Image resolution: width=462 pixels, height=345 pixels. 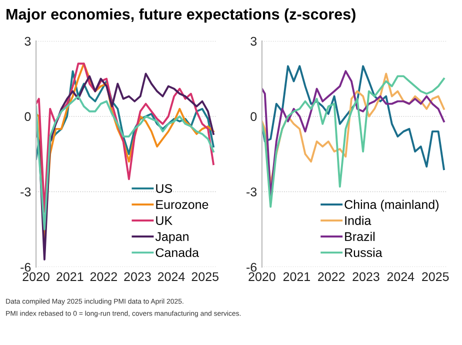 What do you see at coordinates (177, 253) in the screenshot?
I see `legend-label: Canada` at bounding box center [177, 253].